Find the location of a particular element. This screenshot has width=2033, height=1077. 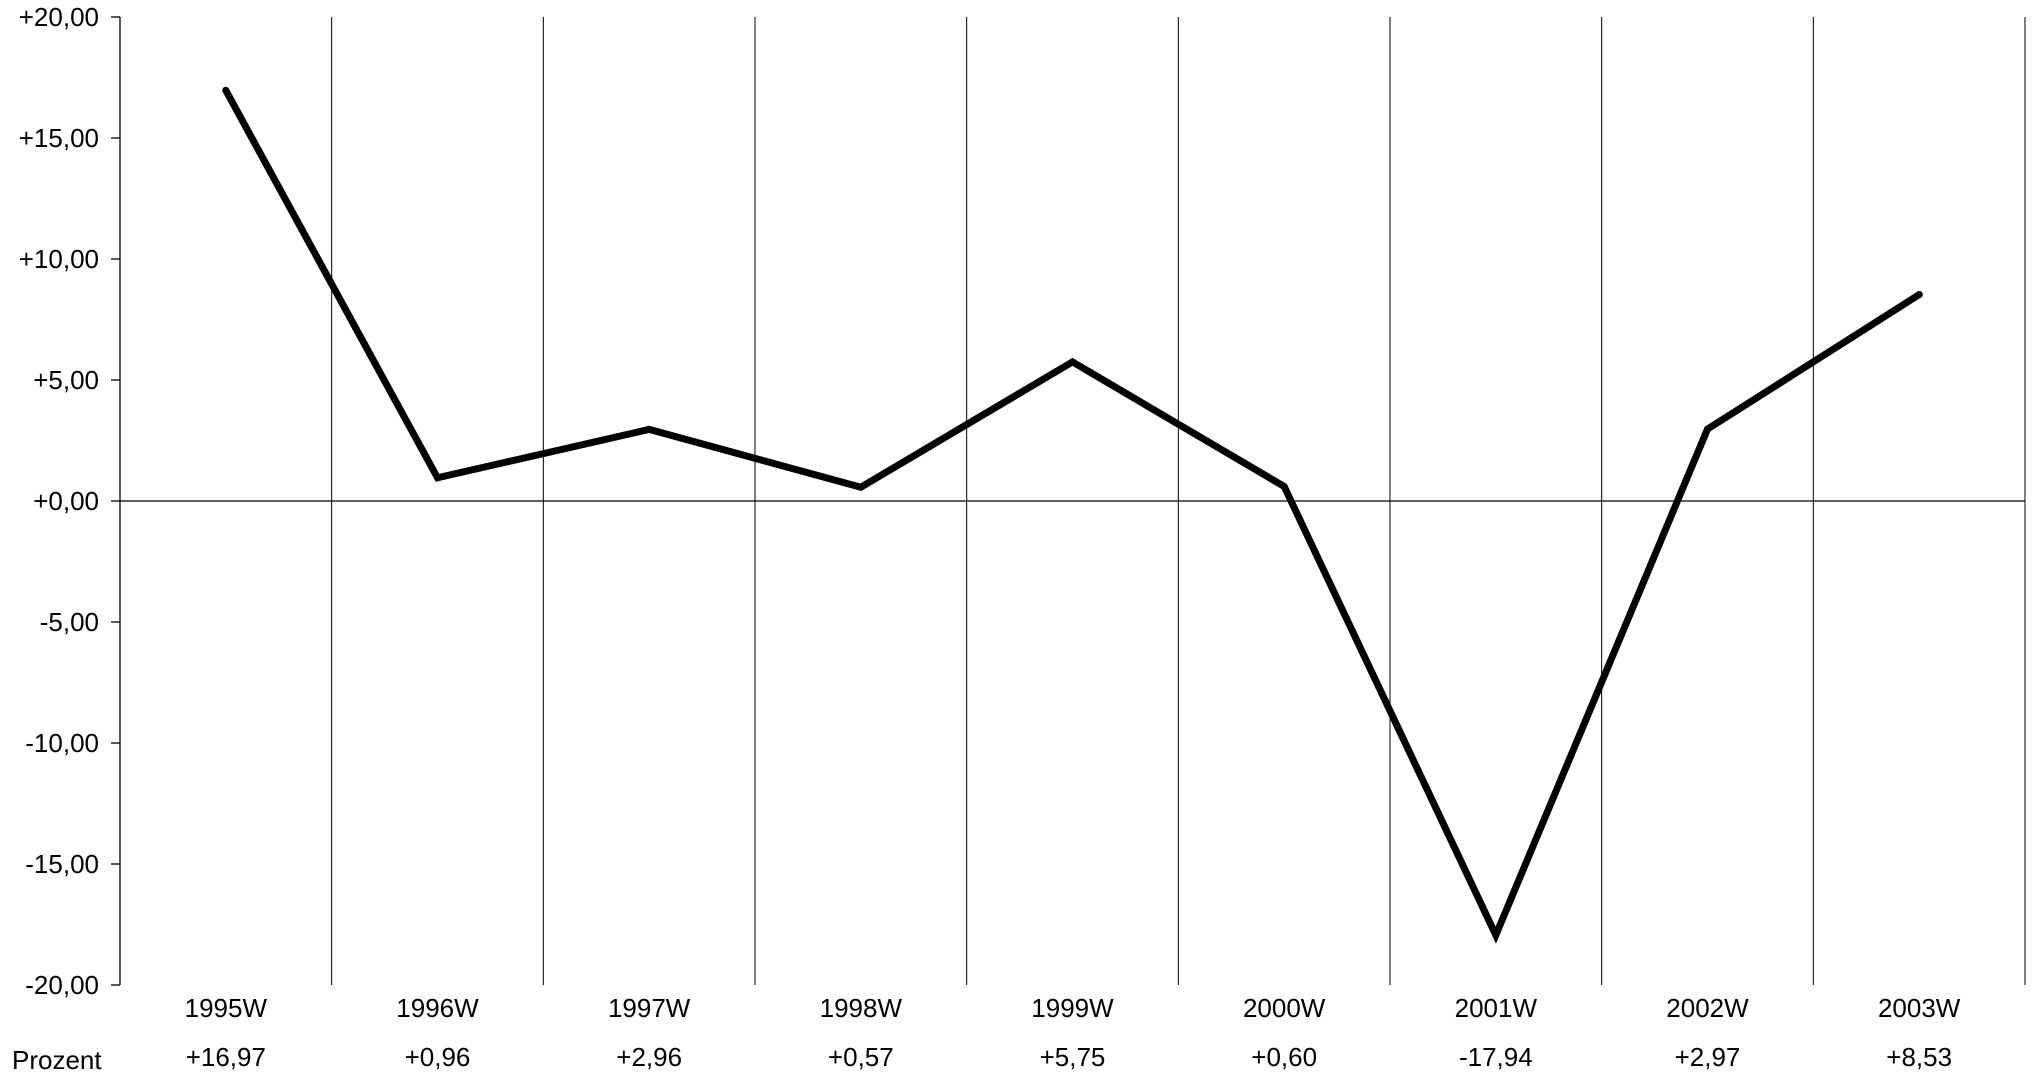

y-tick-label: -5,00 is located at coordinates (69, 622).